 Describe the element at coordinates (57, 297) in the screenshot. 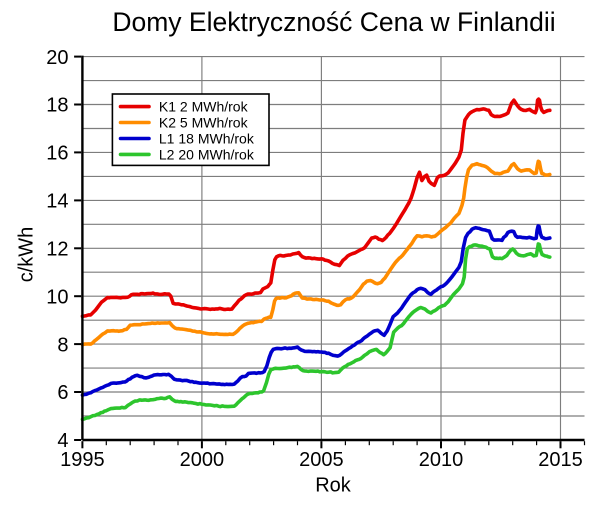

I see `svg-text: 10` at that location.